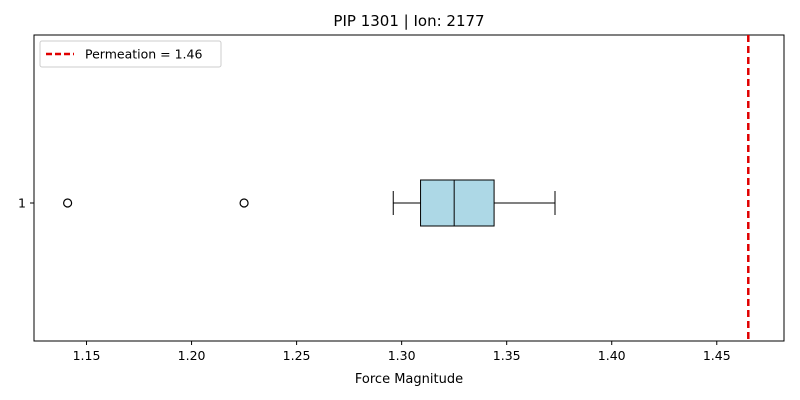 The width and height of the screenshot is (800, 400). Describe the element at coordinates (22, 203) in the screenshot. I see `y-tick-label: 1` at that location.